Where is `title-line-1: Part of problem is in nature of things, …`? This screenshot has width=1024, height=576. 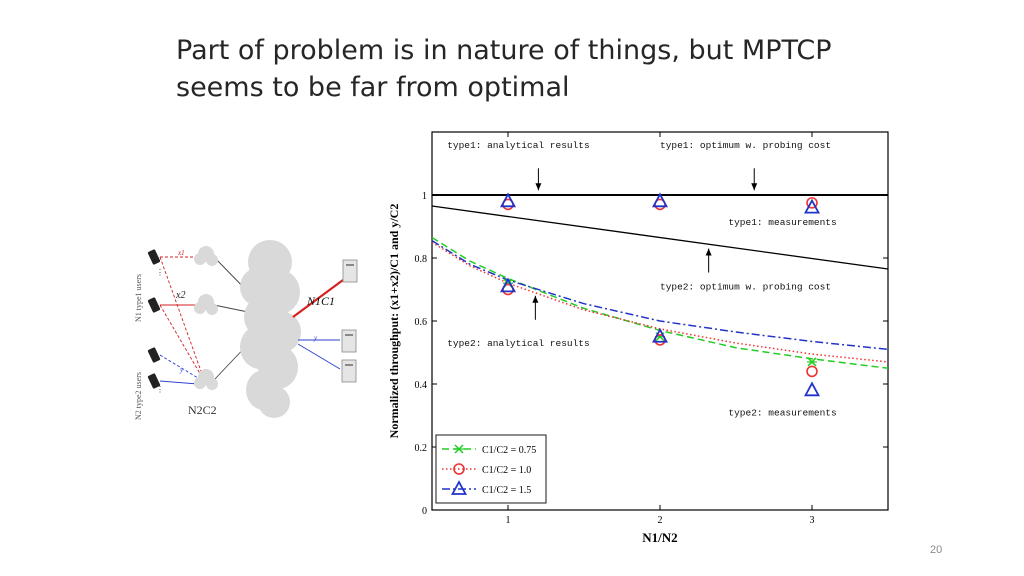 title-line-1: Part of problem is in nature of things, … is located at coordinates (504, 50).